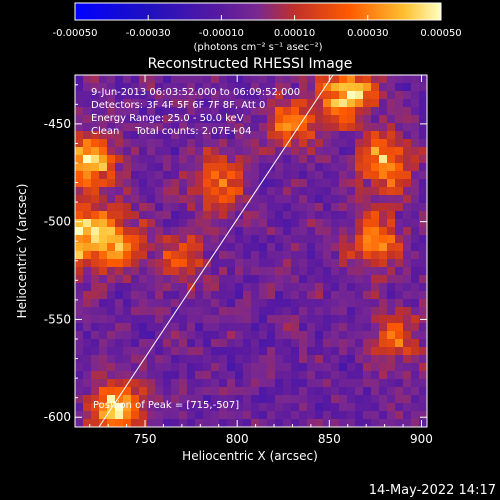 This screenshot has height=500, width=500. I want to click on colorbar-tick-label: -0.00030, so click(148, 33).